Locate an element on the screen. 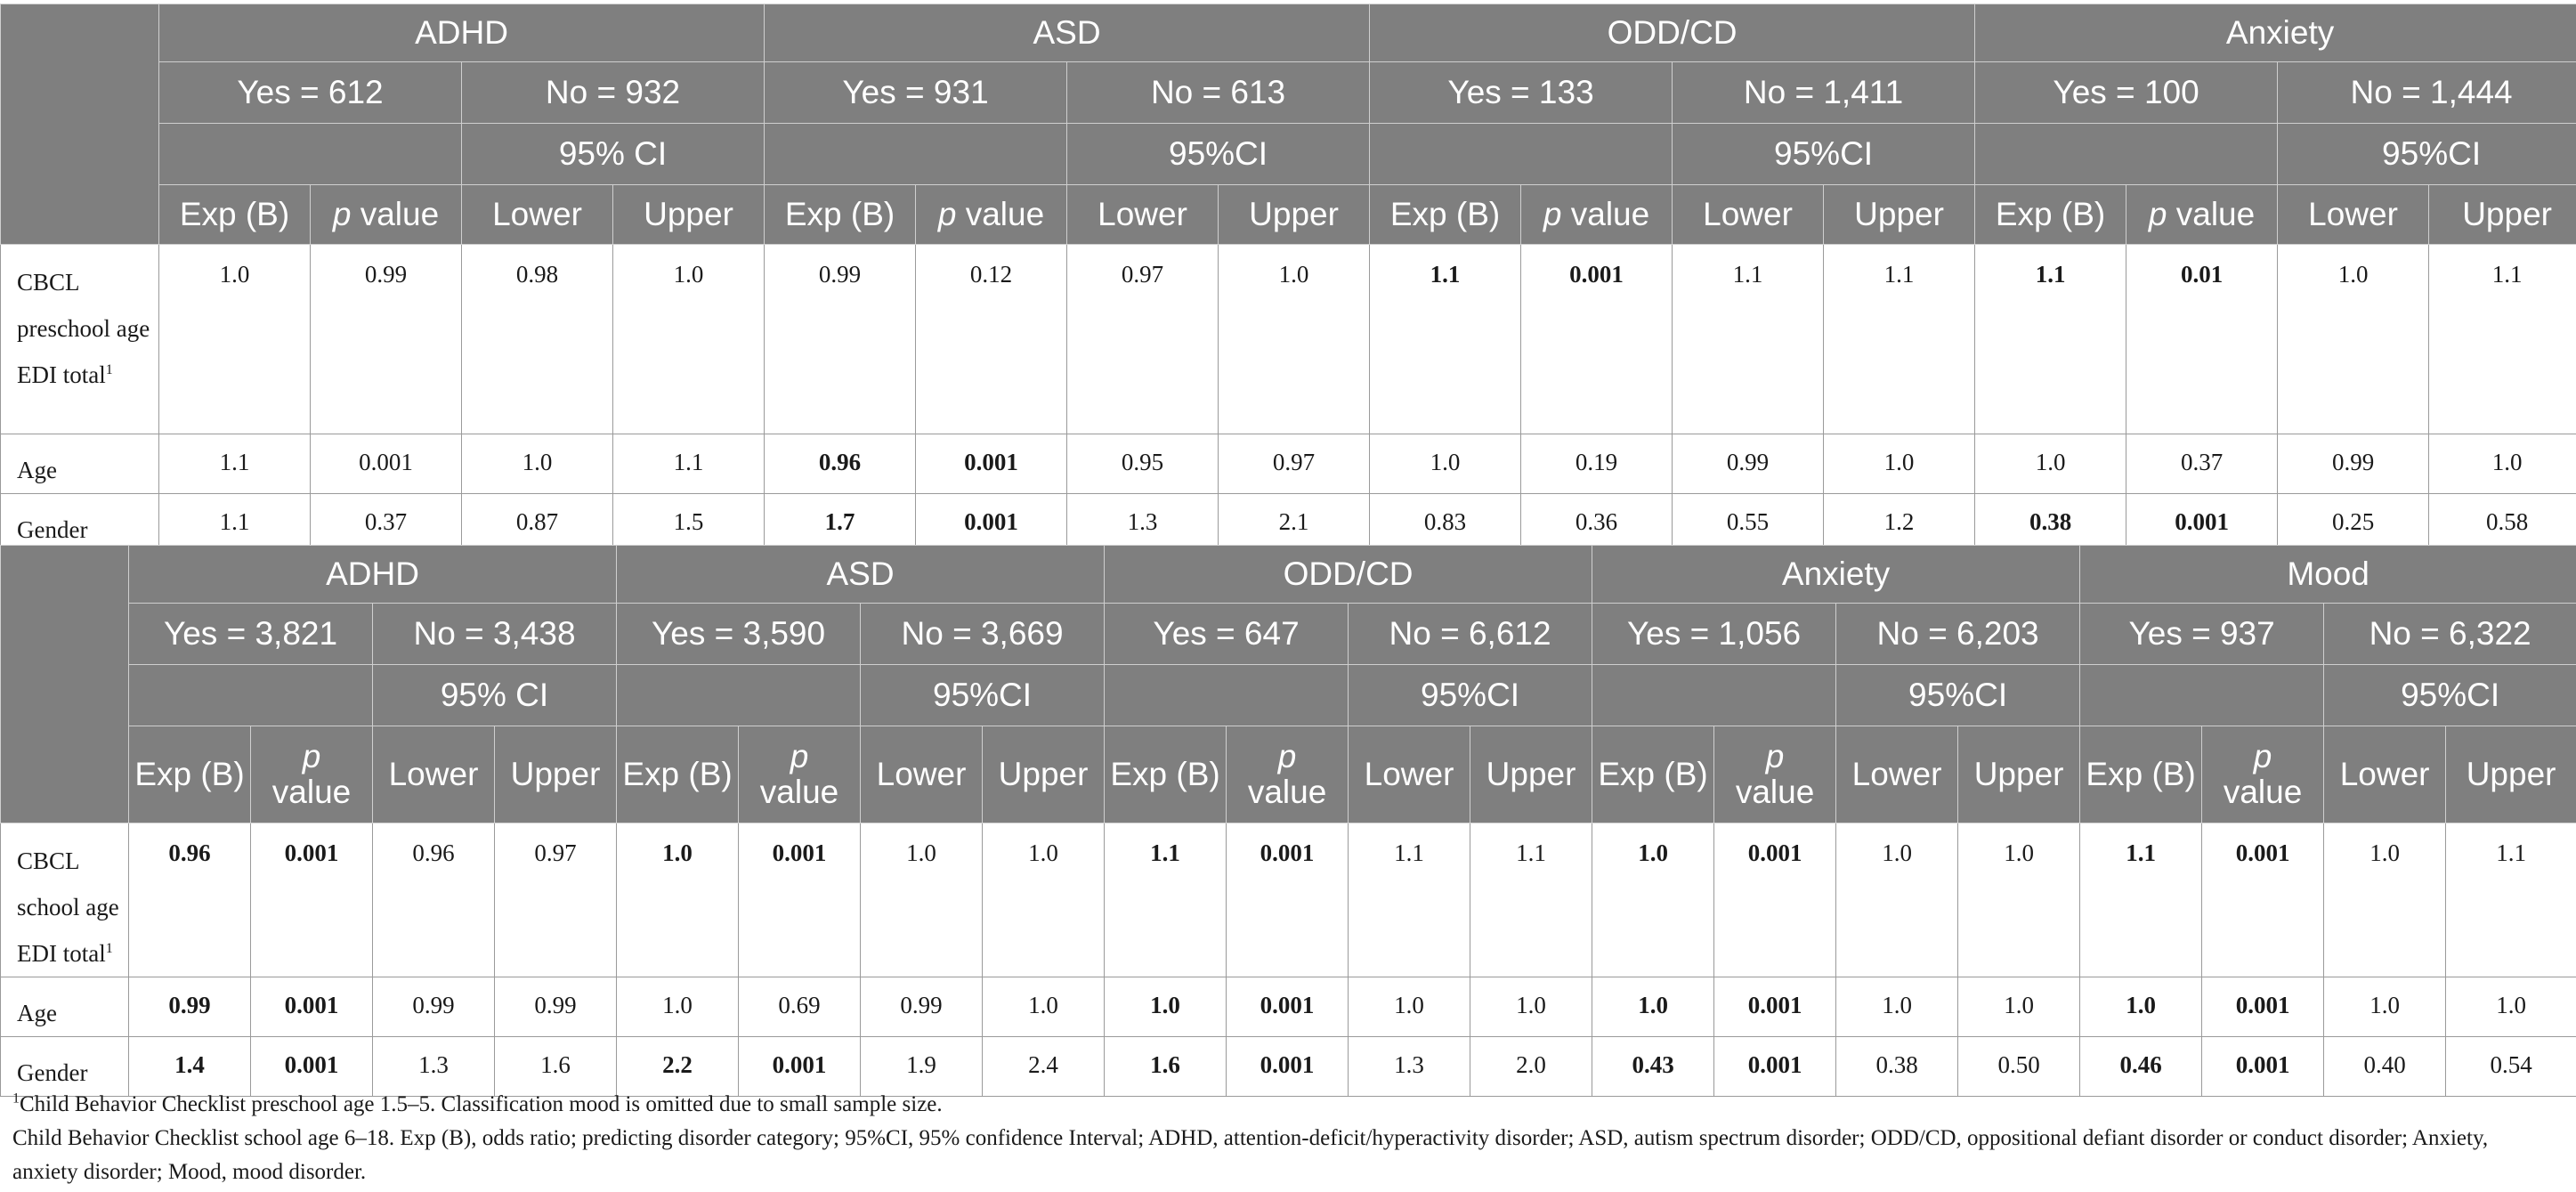  table-cell: 0.50 is located at coordinates (2019, 1066).